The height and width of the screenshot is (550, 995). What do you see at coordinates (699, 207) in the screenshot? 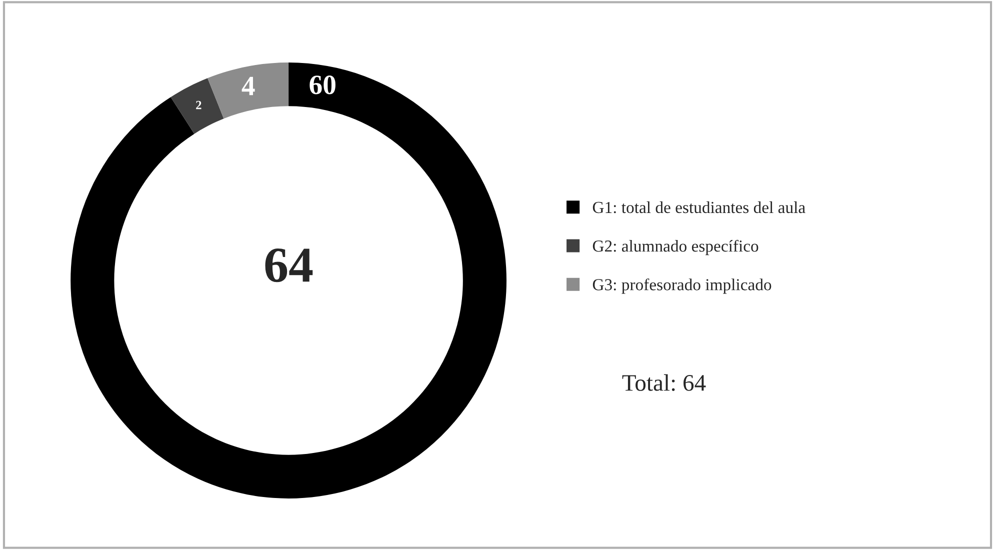
I see `legend-label: G1: total de estudiantes del aula` at bounding box center [699, 207].